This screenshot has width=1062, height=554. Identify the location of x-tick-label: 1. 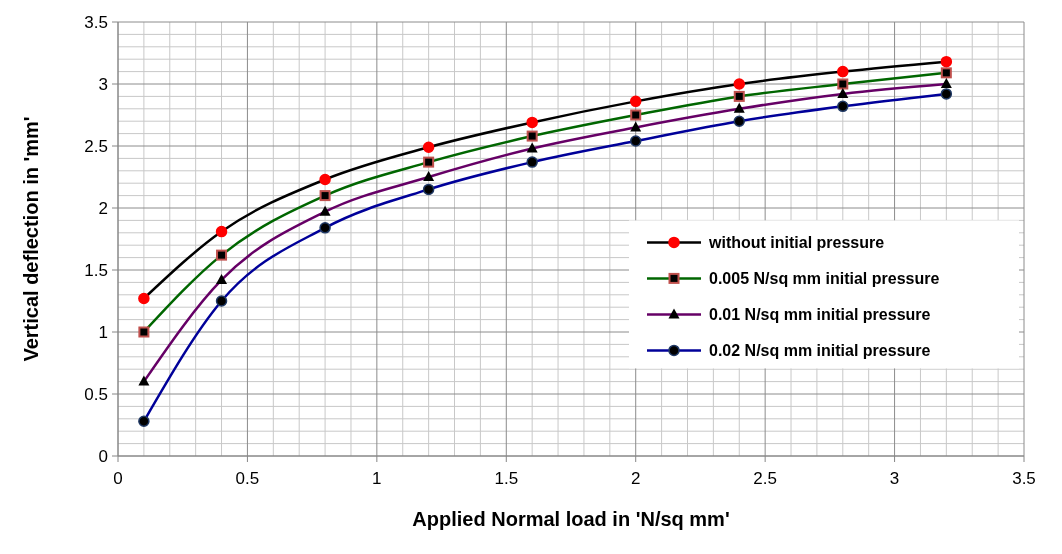
(377, 478).